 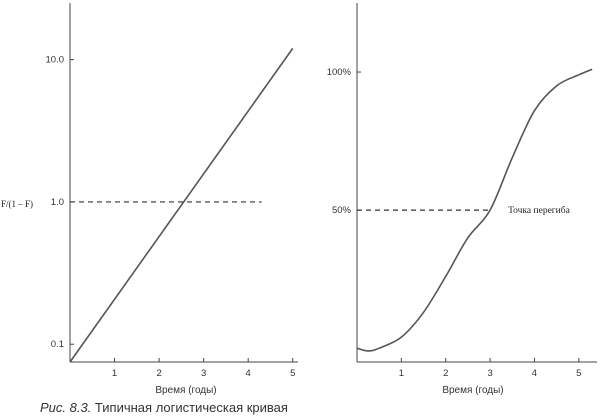 What do you see at coordinates (158, 373) in the screenshot?
I see `left-x-tick-label-1: 2` at bounding box center [158, 373].